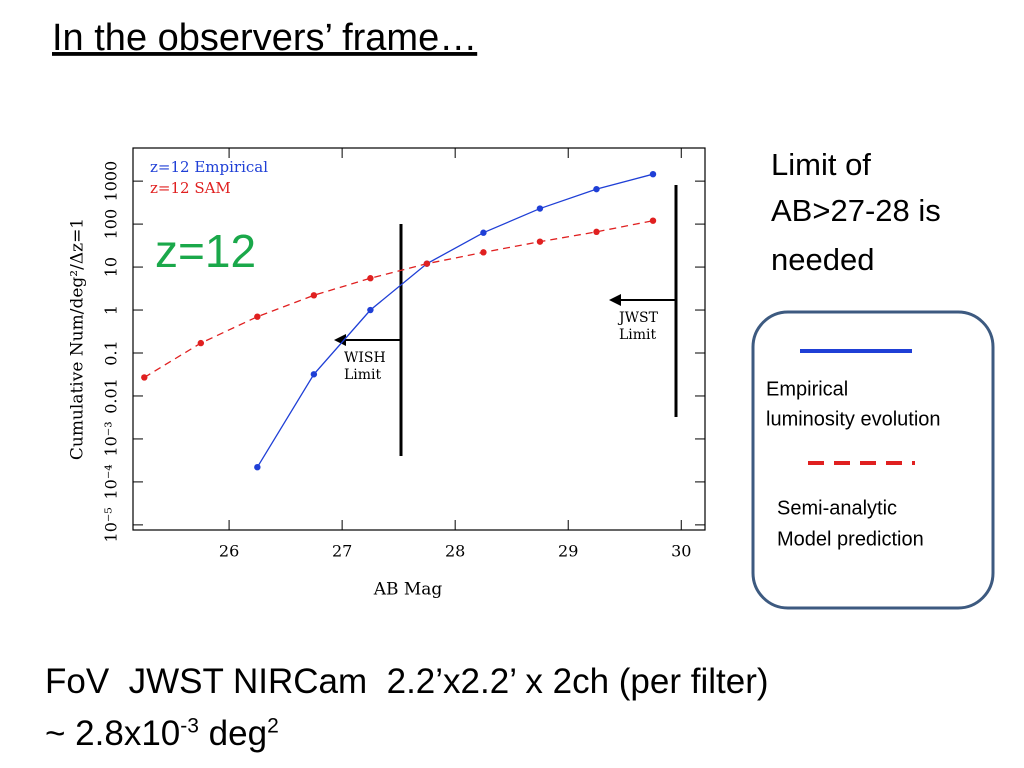  I want to click on y-tick-label: 1000, so click(111, 181).